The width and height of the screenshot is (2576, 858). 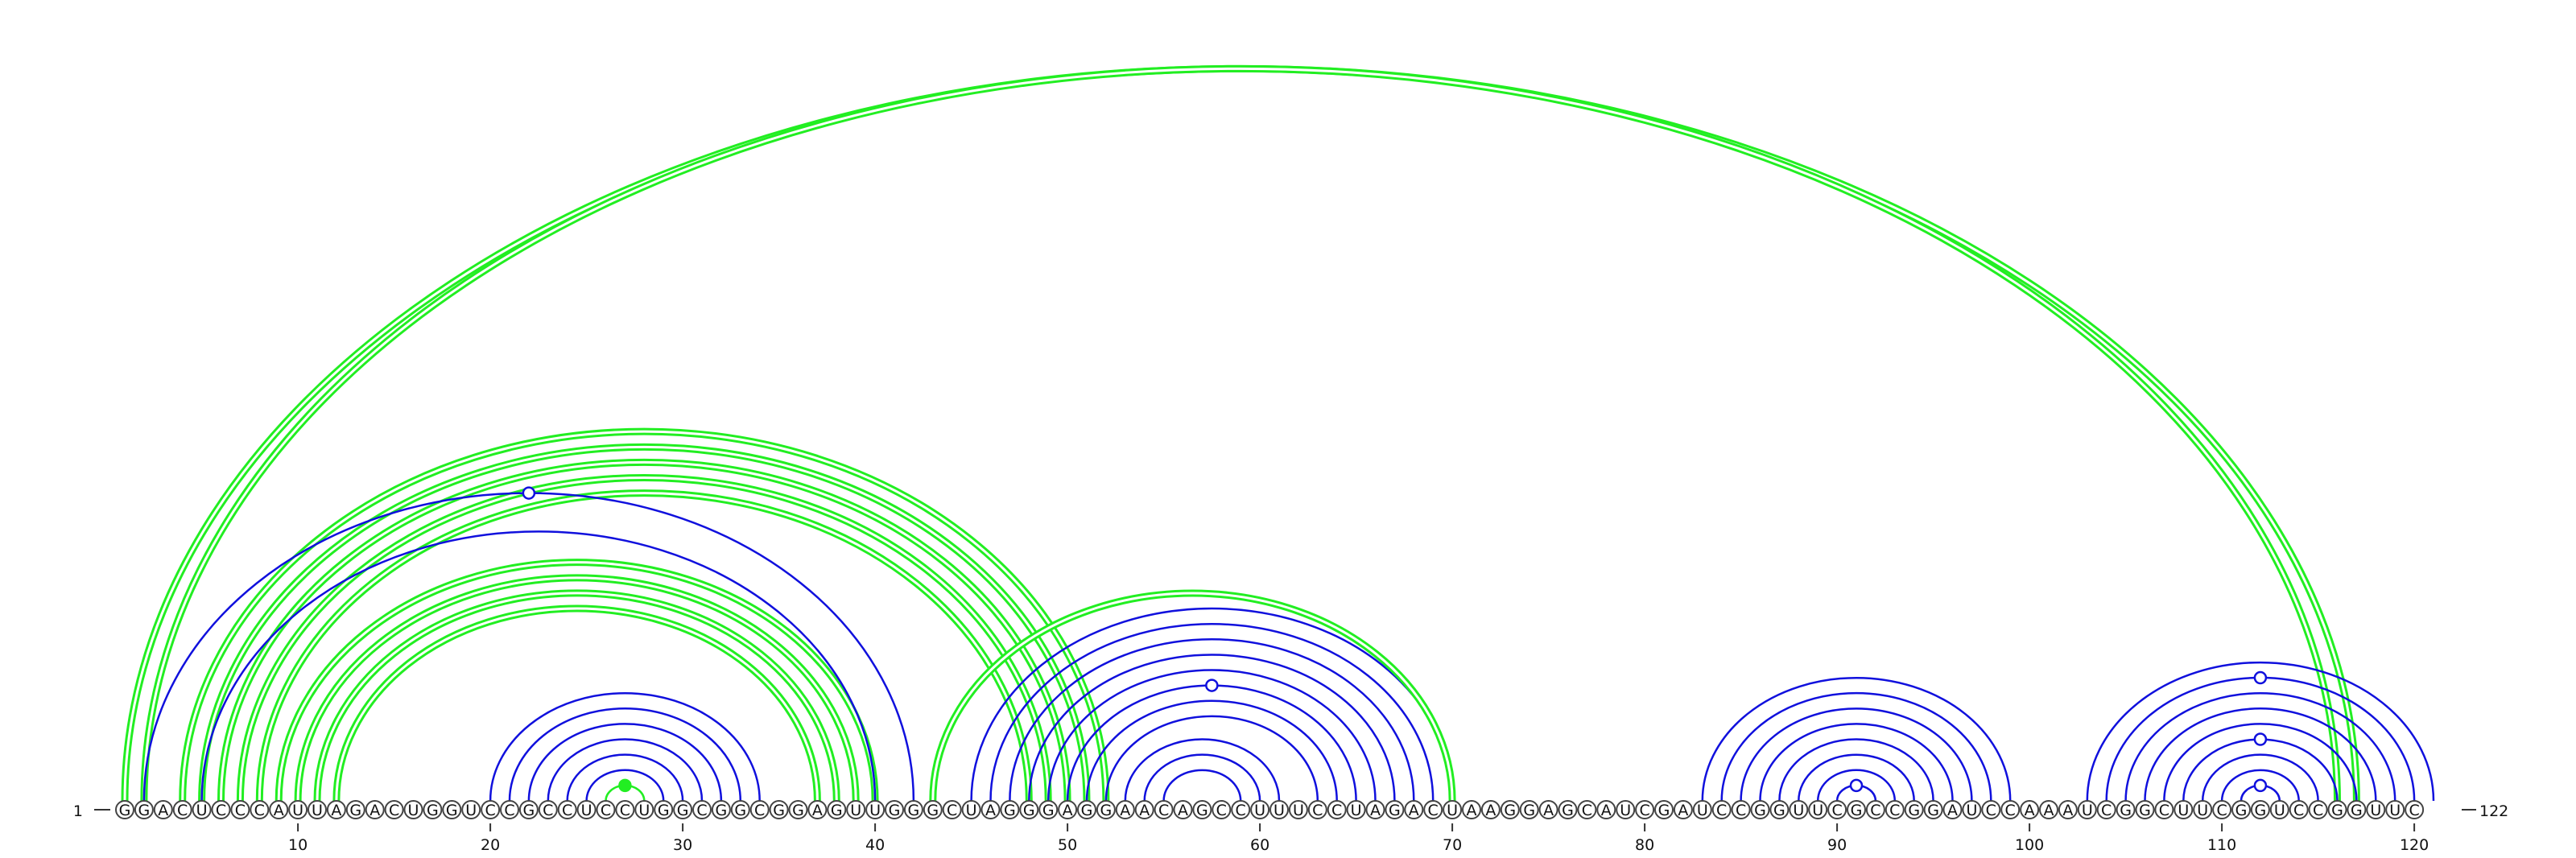 What do you see at coordinates (682, 845) in the screenshot?
I see `tick-label: 30` at bounding box center [682, 845].